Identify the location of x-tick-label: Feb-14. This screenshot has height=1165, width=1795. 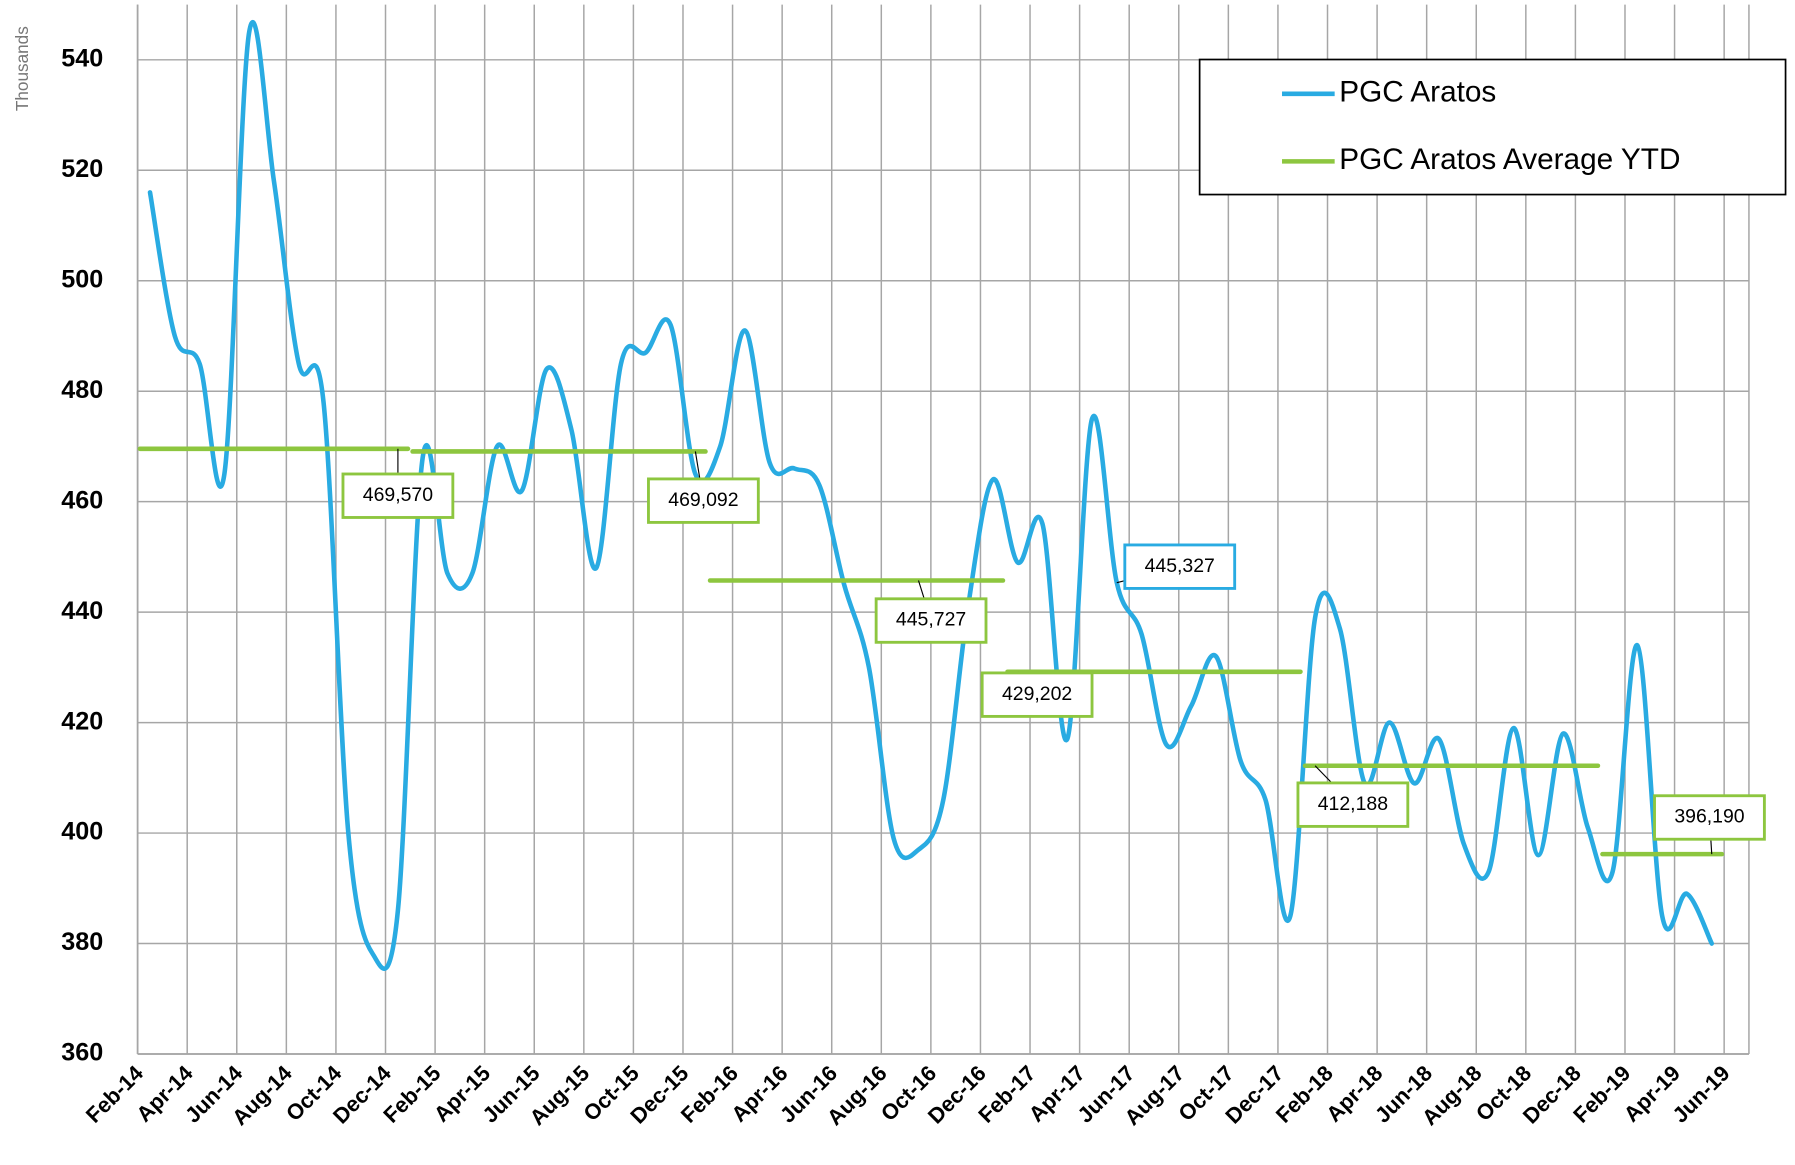
(114, 1093).